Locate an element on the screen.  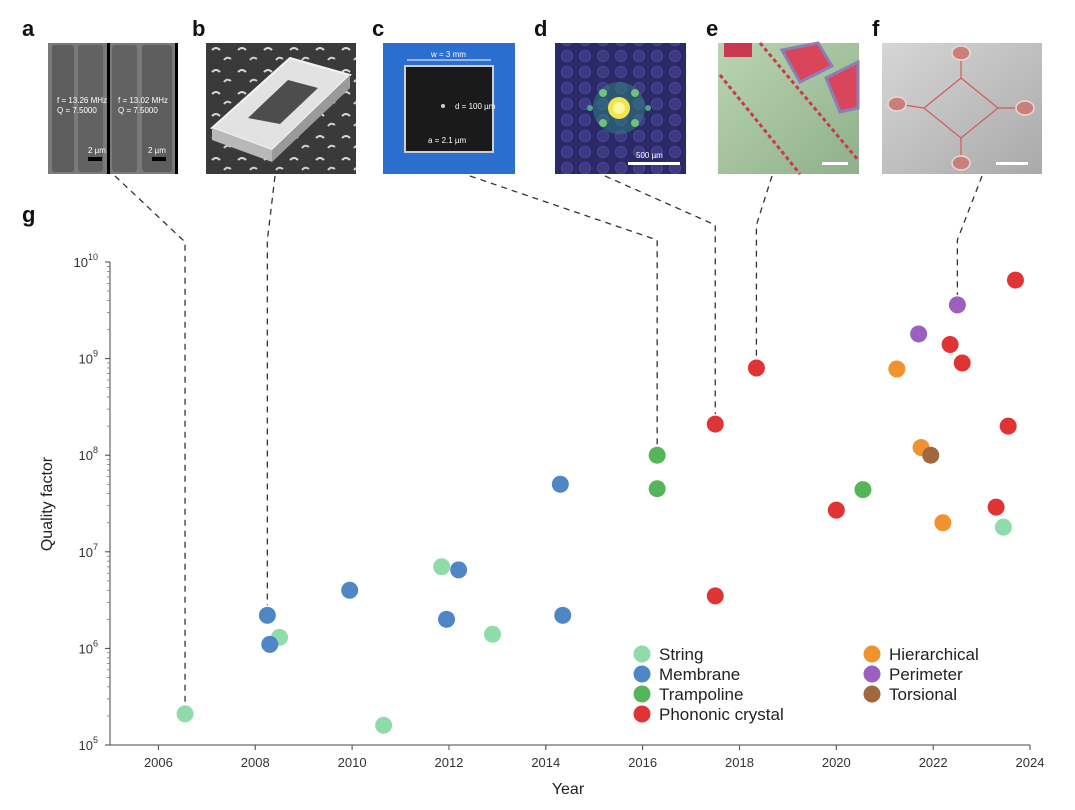
inset-b-image is located at coordinates (281, 108).